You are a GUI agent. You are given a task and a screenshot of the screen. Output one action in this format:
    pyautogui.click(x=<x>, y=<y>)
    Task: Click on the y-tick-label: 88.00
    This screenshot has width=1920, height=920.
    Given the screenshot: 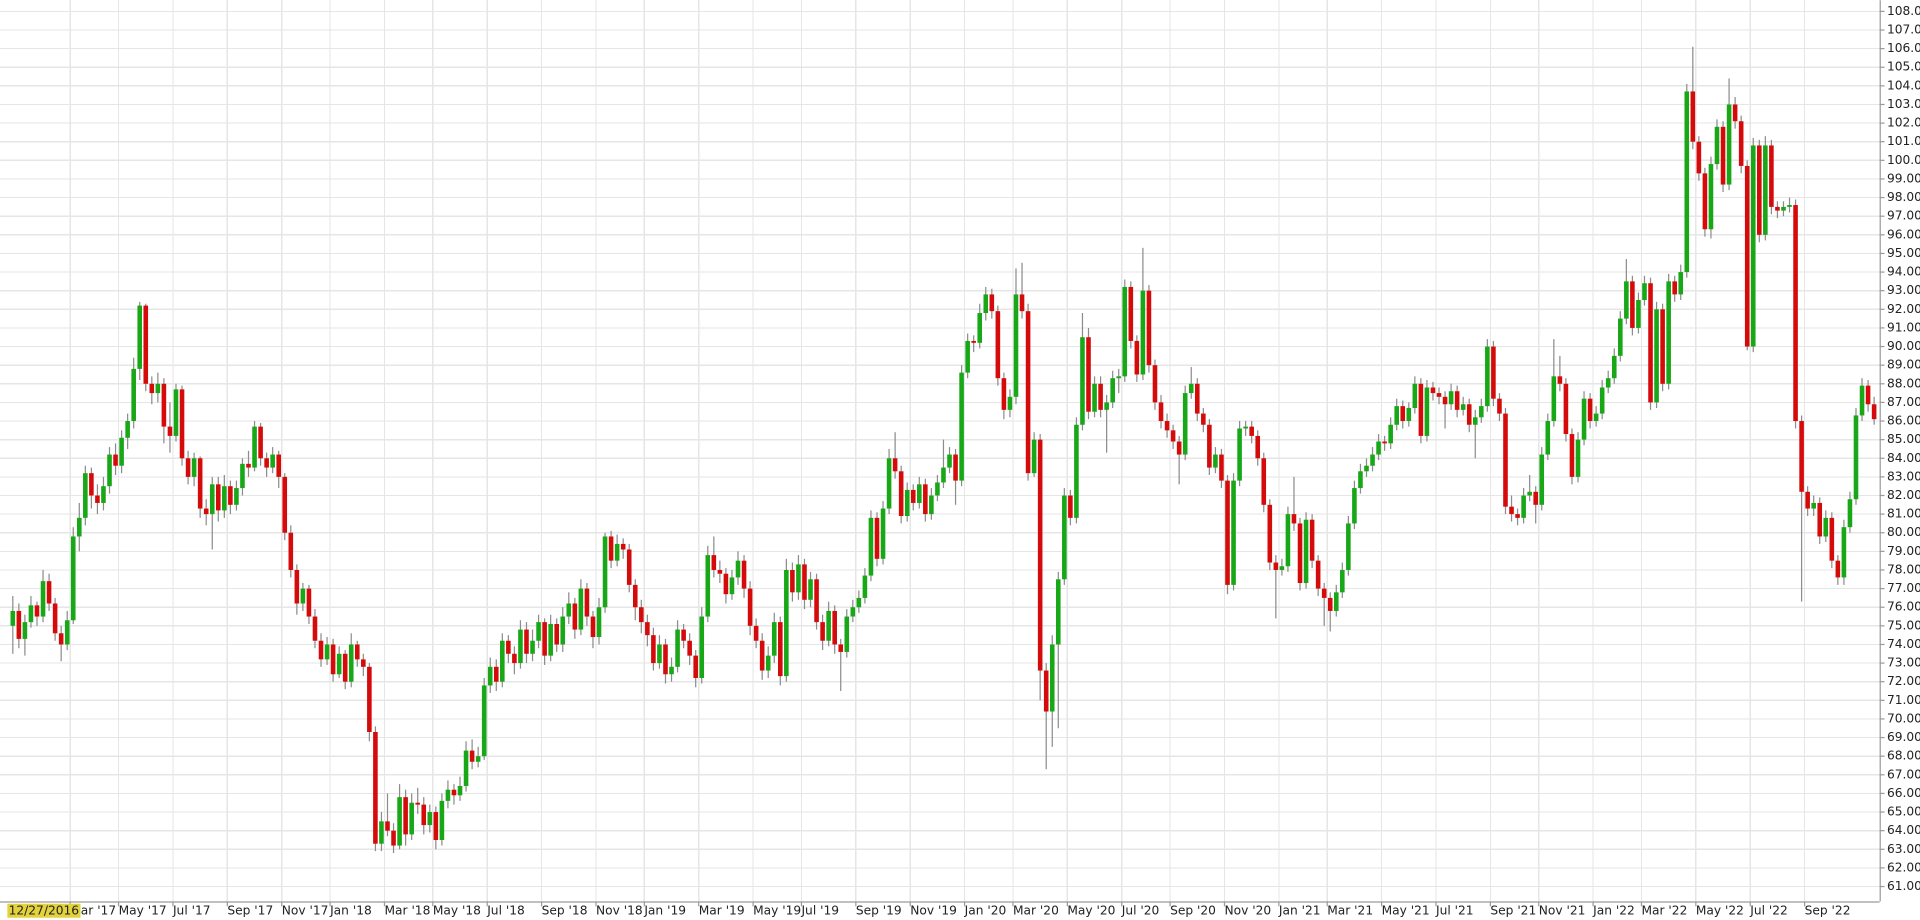 What is the action you would take?
    pyautogui.click(x=1903, y=383)
    